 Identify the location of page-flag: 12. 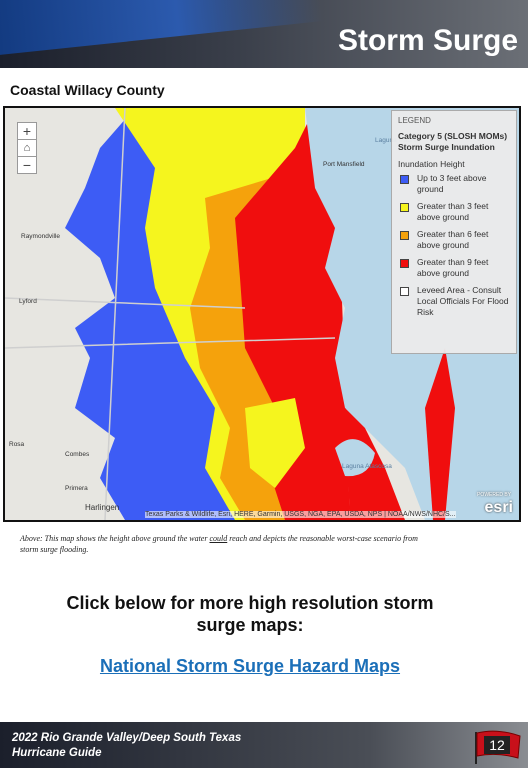
(498, 747).